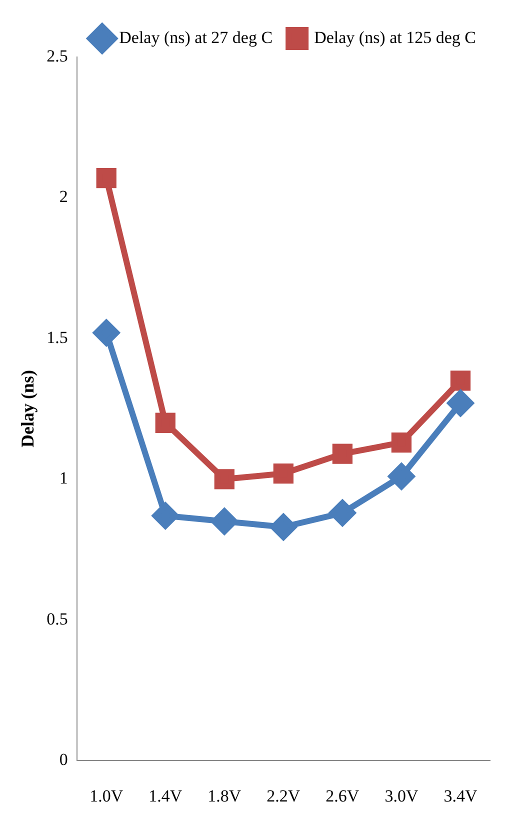 This screenshot has width=514, height=839. Describe the element at coordinates (57, 618) in the screenshot. I see `y-tick-label: 0.5` at that location.